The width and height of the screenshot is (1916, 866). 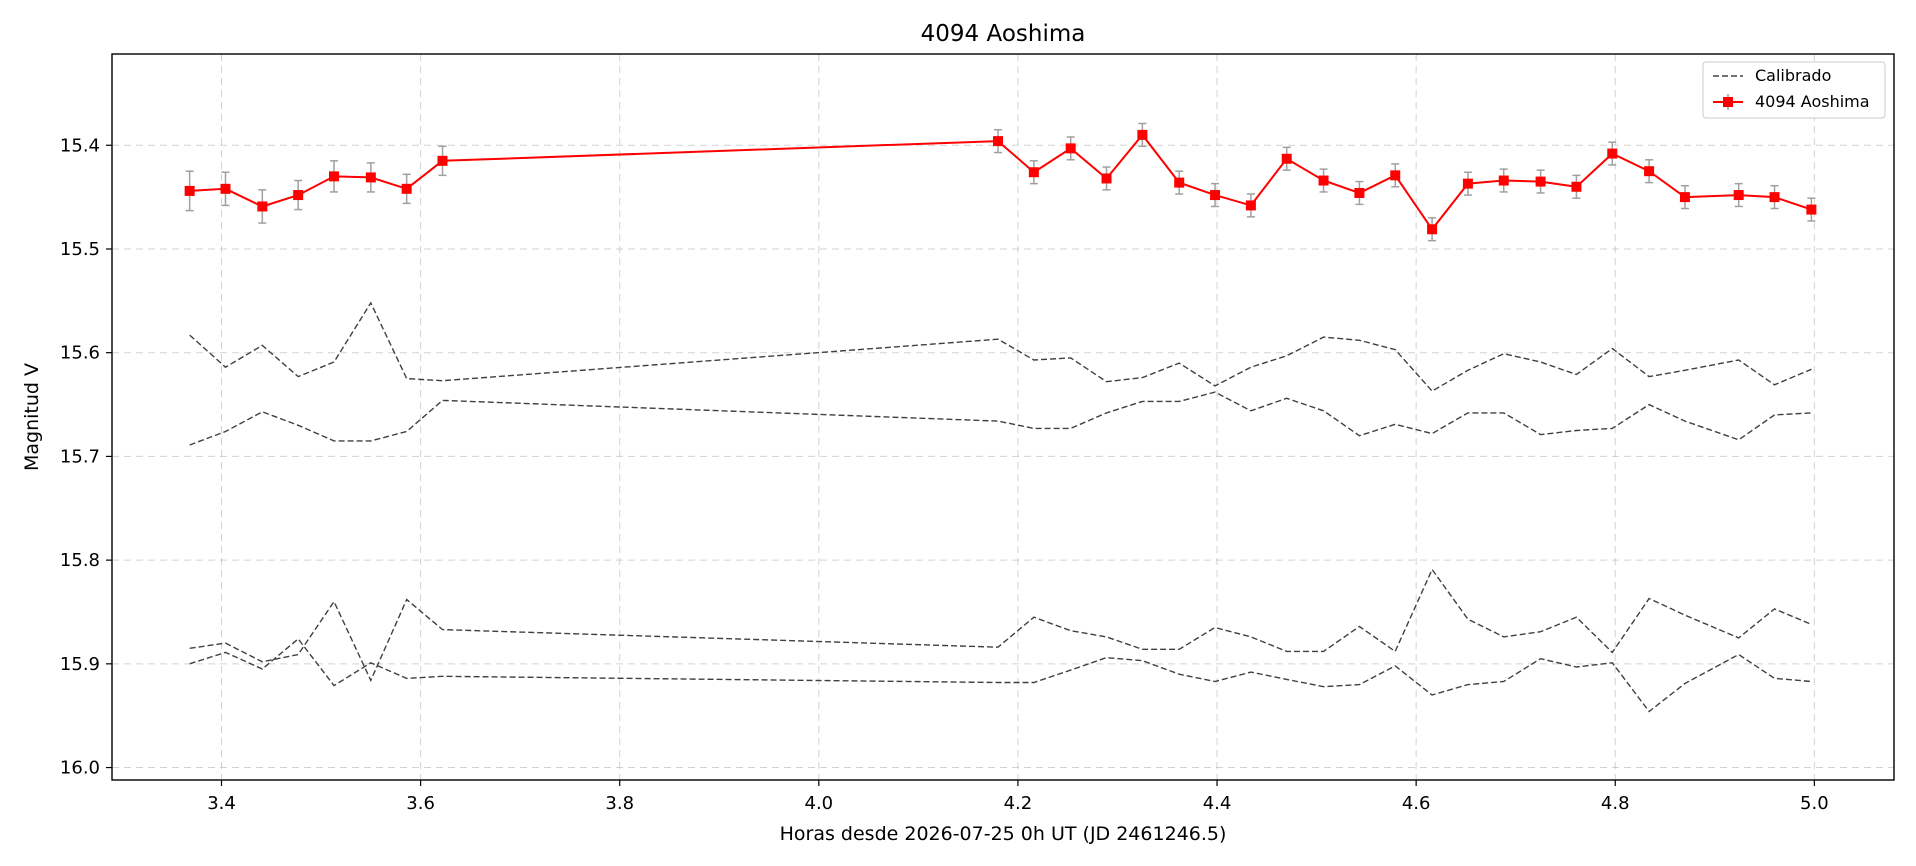 I want to click on x-tick-label: 4.2, so click(x=1018, y=803).